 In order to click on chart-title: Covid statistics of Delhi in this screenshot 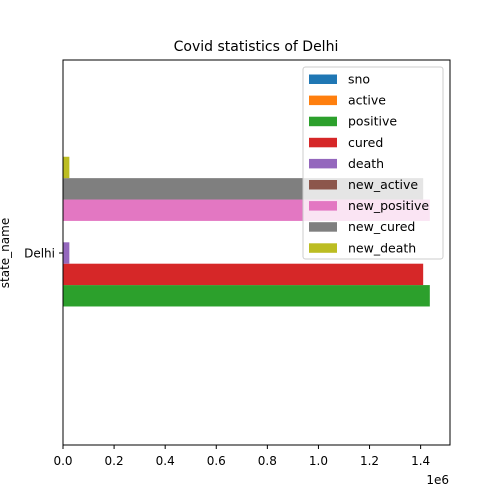, I will do `click(256, 47)`.